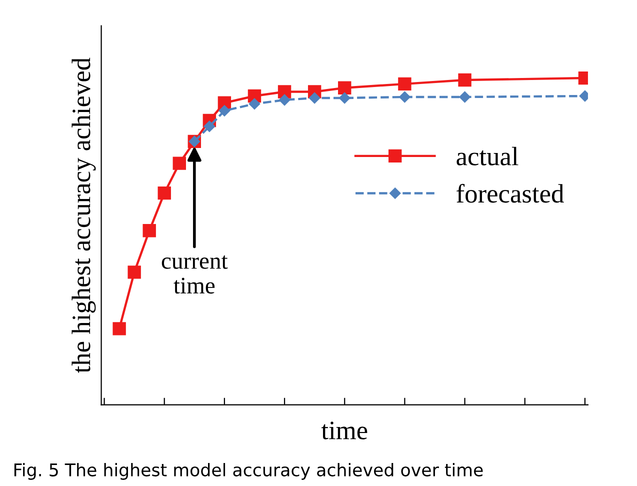 Image resolution: width=637 pixels, height=486 pixels. What do you see at coordinates (510, 193) in the screenshot?
I see `legend-label: forecasted` at bounding box center [510, 193].